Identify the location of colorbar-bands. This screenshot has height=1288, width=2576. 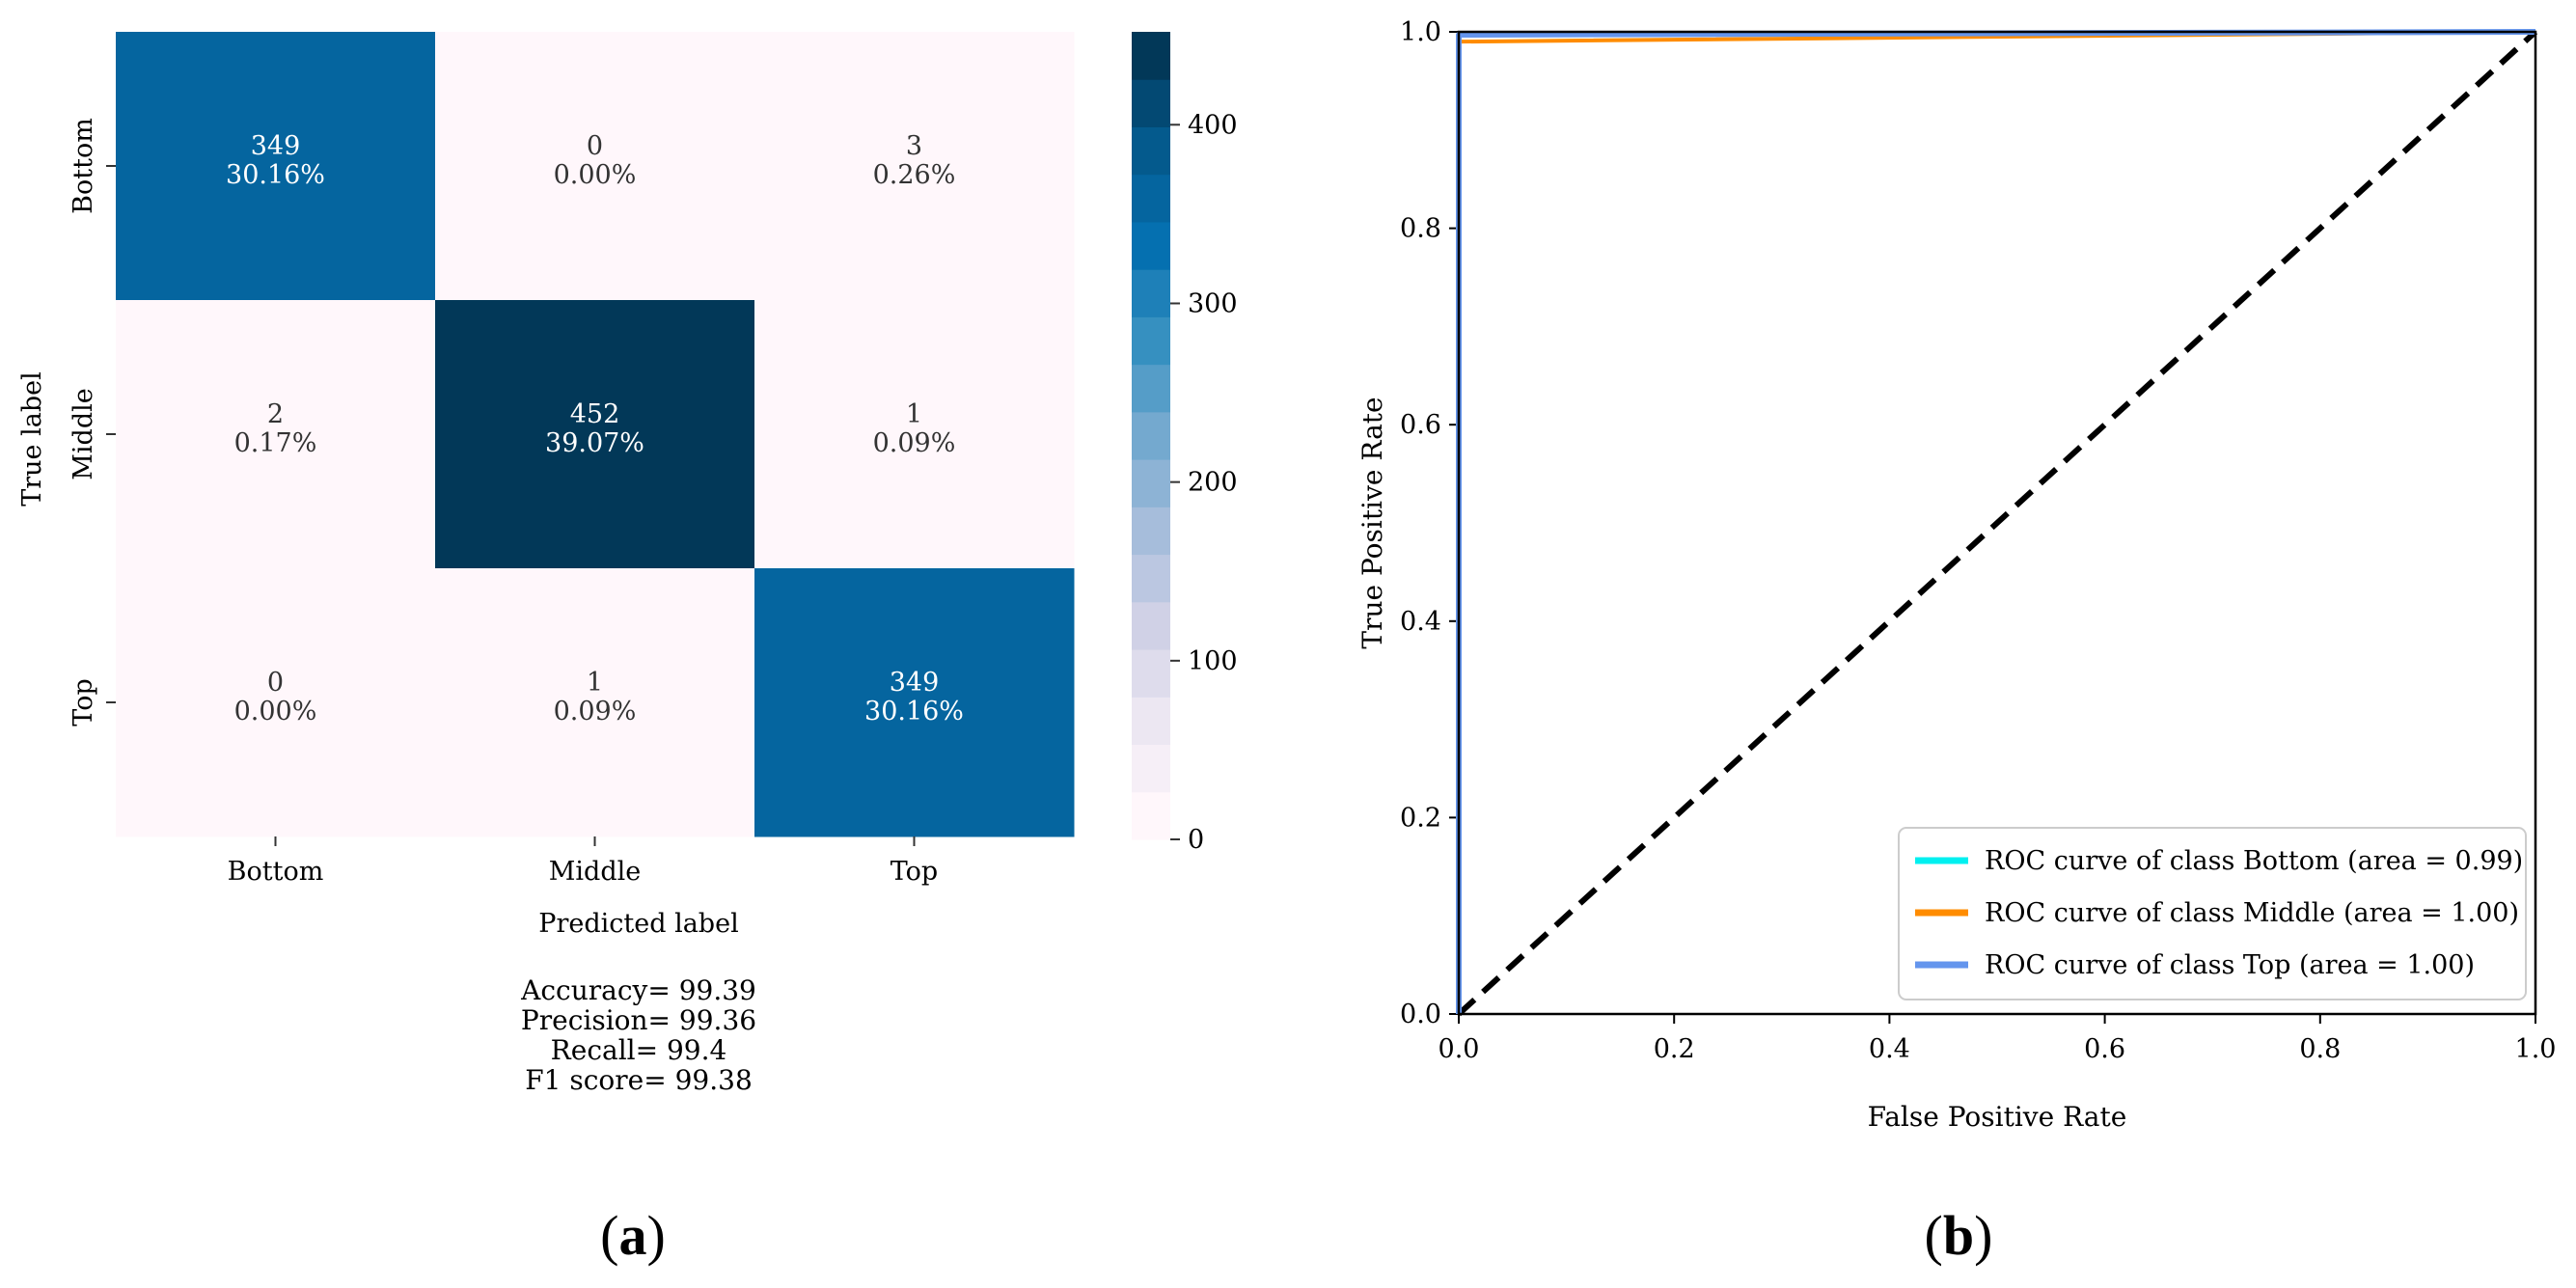
(1151, 436).